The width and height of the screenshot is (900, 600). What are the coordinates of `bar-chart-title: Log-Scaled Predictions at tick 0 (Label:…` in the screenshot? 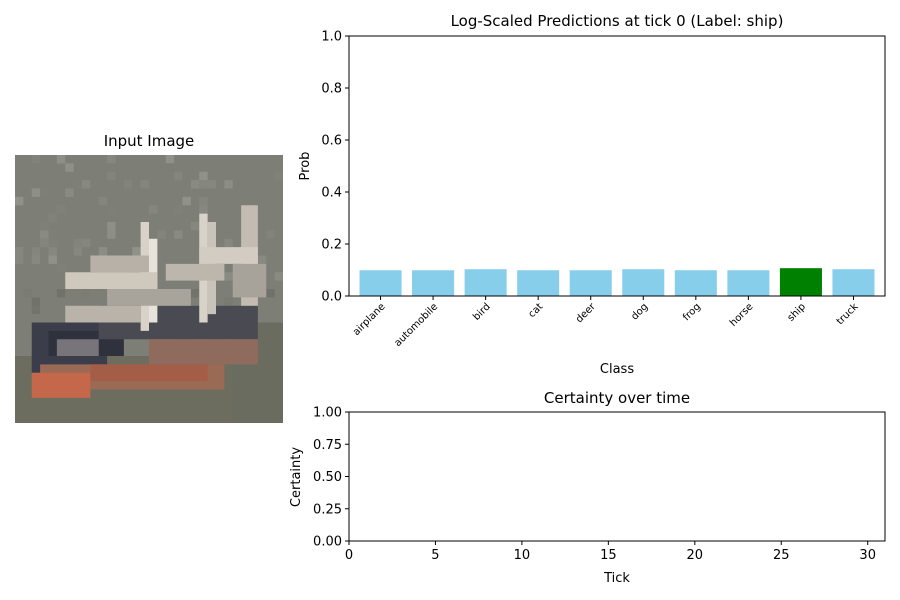 It's located at (617, 21).